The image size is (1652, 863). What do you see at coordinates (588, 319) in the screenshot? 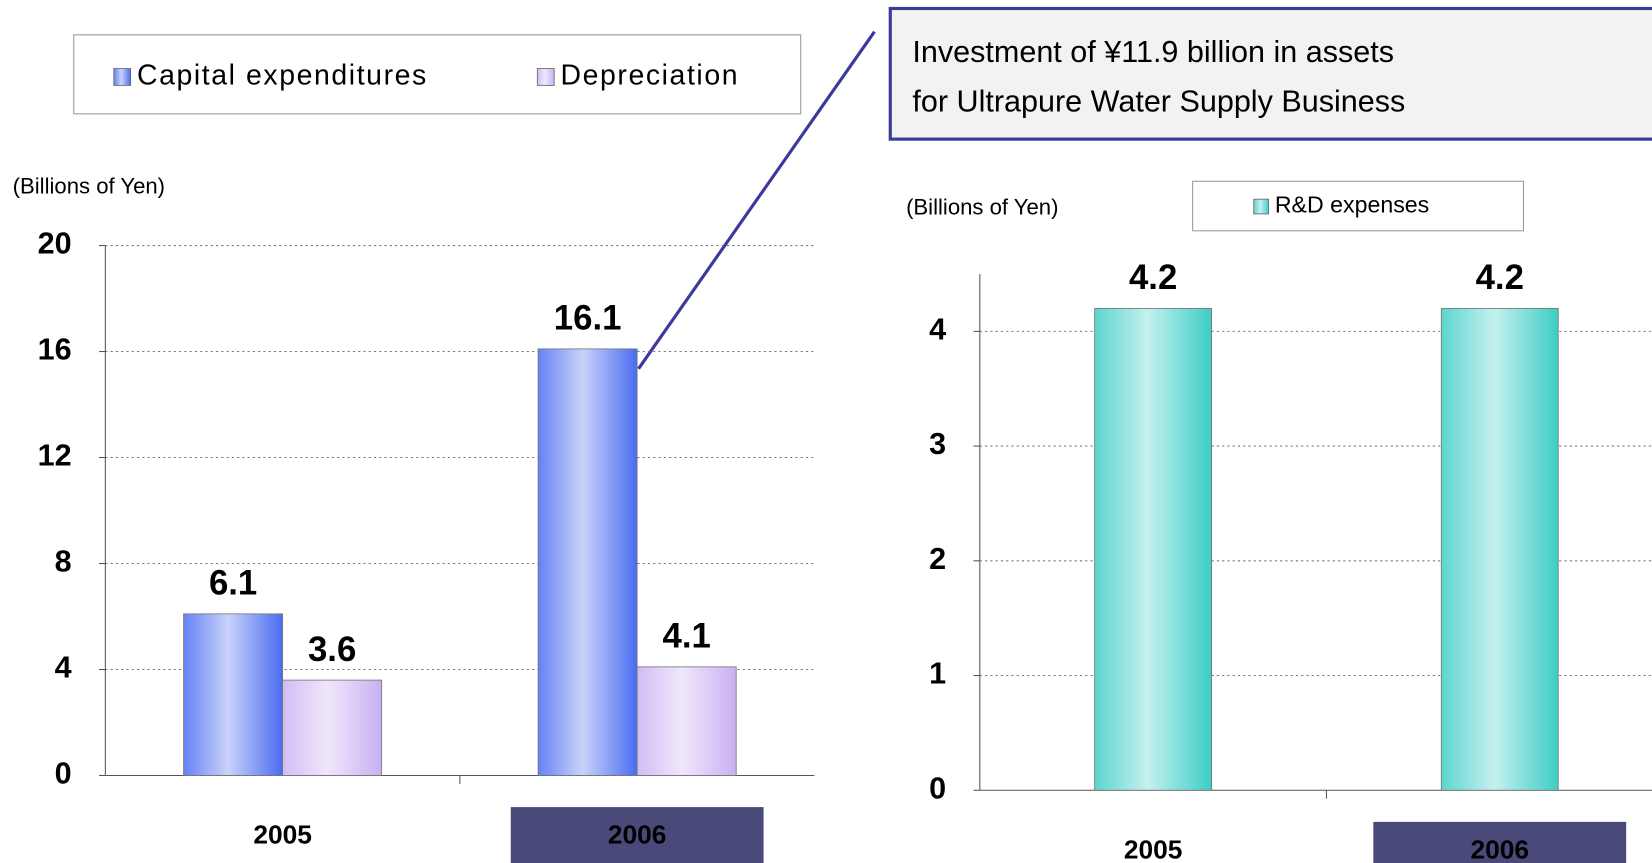
I see `value-label: 16.1` at bounding box center [588, 319].